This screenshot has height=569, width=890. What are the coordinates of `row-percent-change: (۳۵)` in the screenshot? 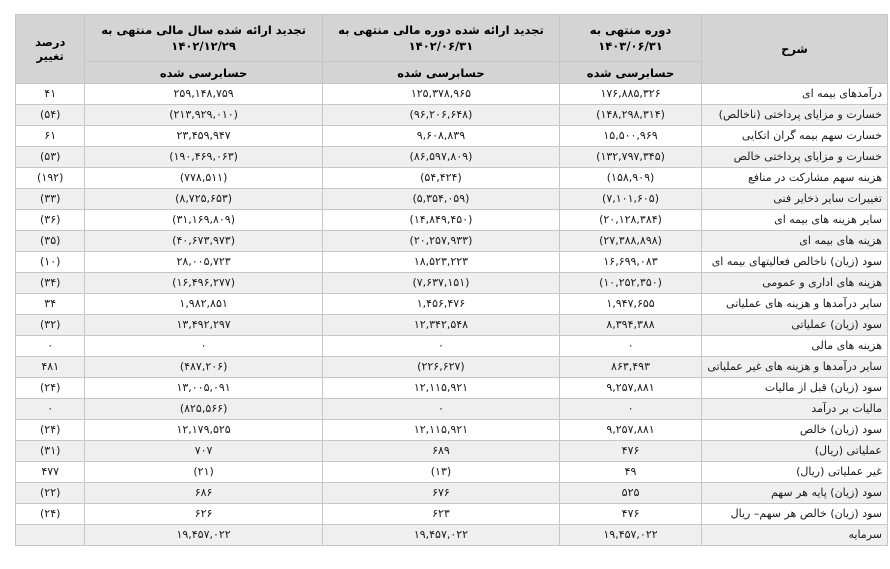 It's located at (50, 241).